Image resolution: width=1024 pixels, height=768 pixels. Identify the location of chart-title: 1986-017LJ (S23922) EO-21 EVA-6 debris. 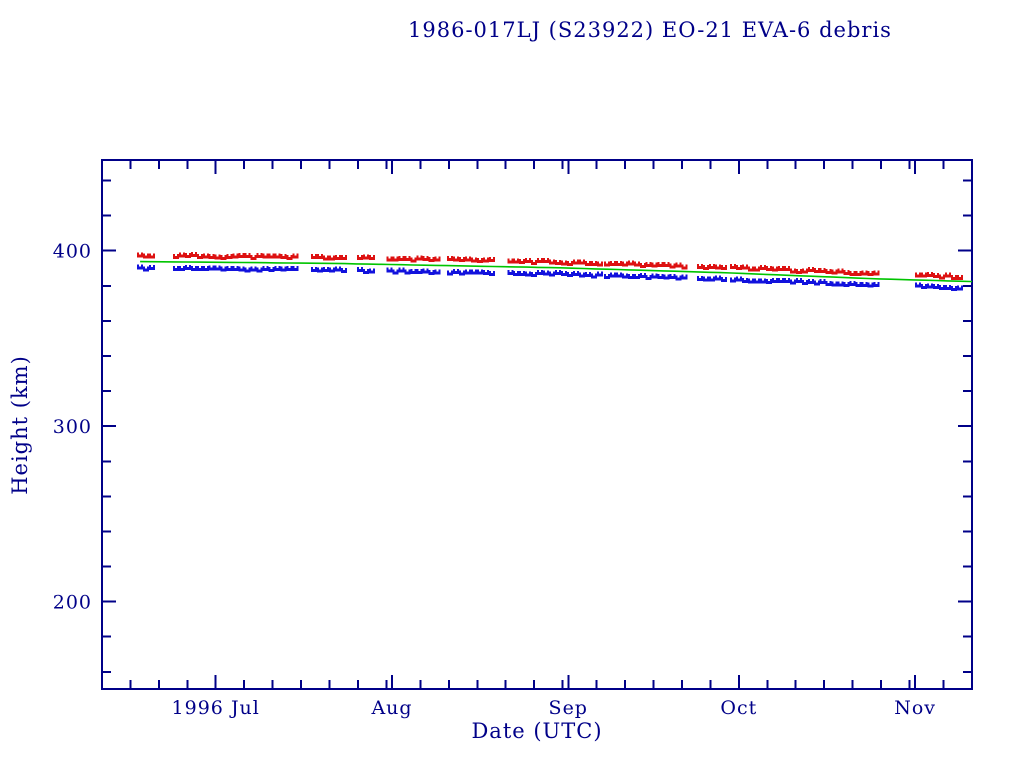
(650, 30).